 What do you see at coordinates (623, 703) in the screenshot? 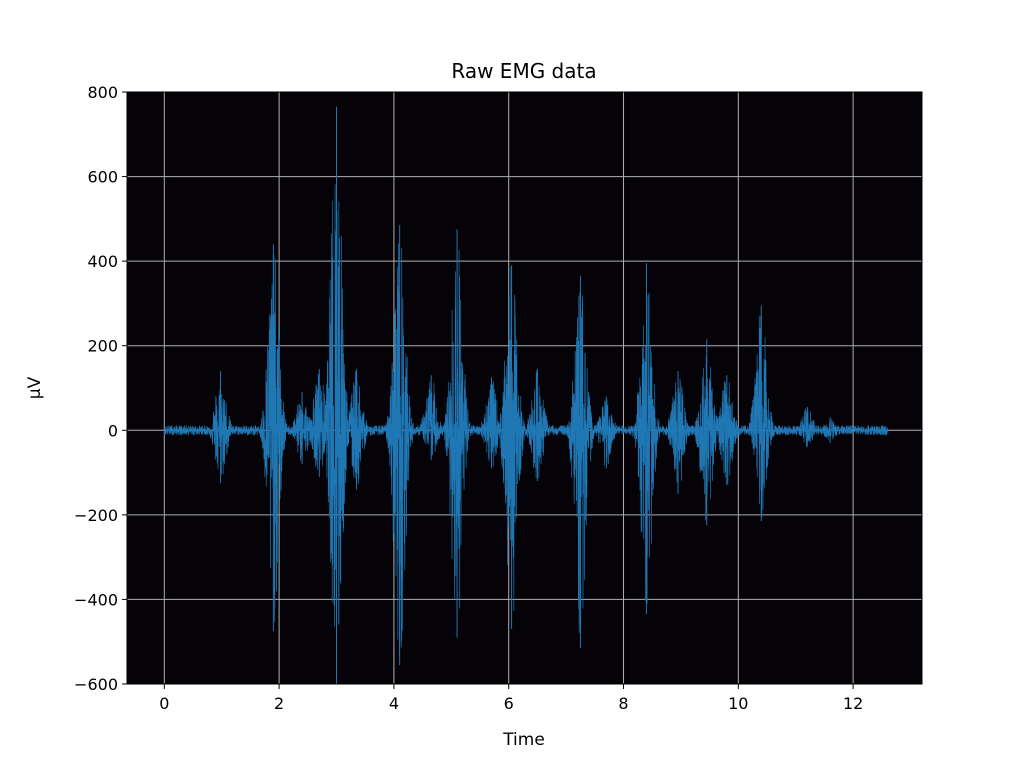
I see `x-tick-label: 8` at bounding box center [623, 703].